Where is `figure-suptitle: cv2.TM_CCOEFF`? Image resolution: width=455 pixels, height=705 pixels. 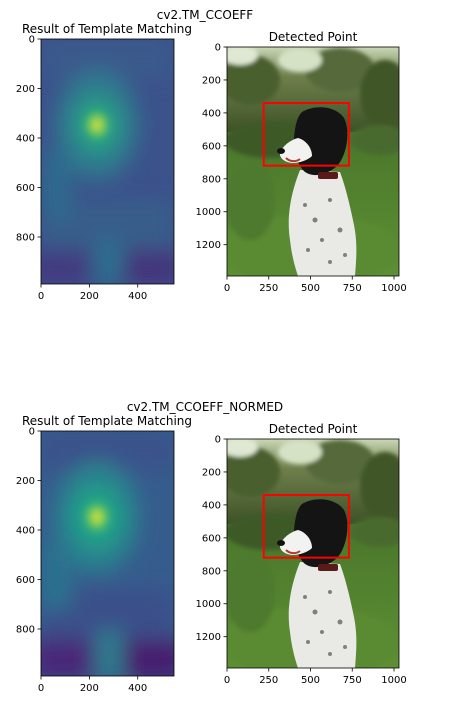 figure-suptitle: cv2.TM_CCOEFF is located at coordinates (205, 15).